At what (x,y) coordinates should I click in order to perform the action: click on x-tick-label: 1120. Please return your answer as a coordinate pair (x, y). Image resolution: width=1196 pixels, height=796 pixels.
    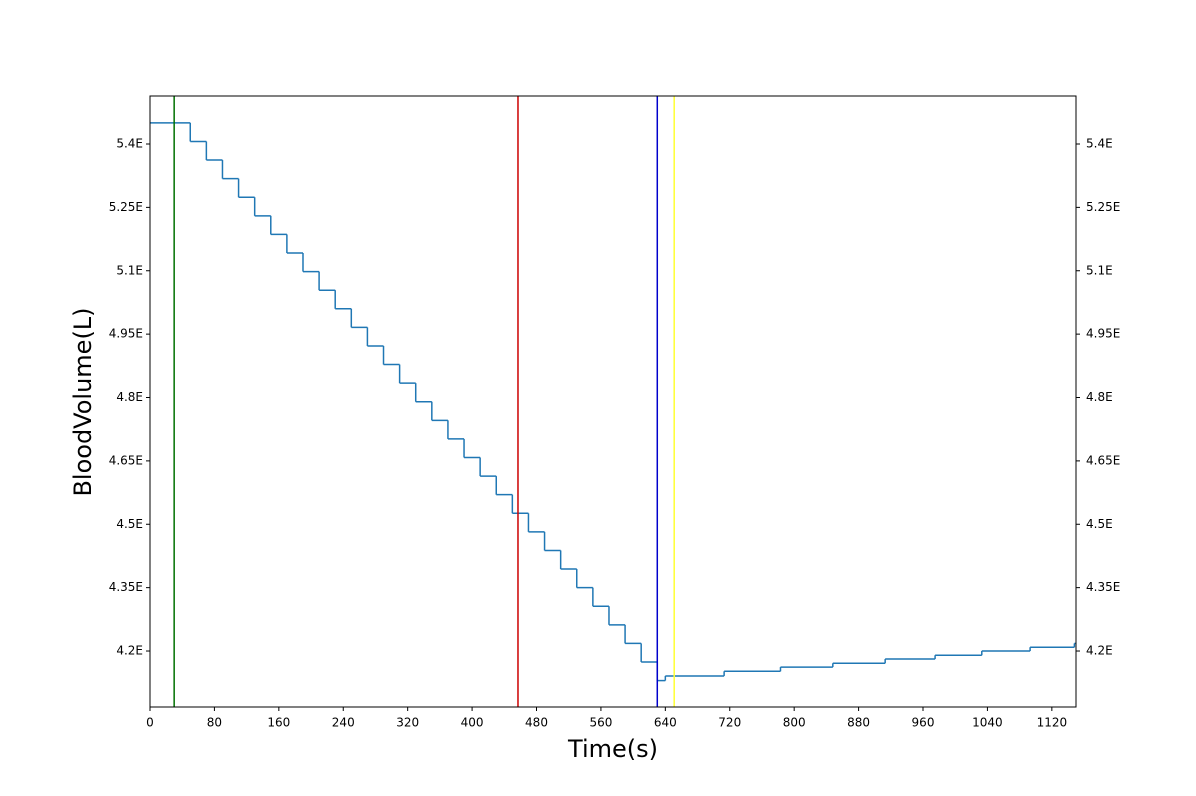
    Looking at the image, I should click on (1052, 723).